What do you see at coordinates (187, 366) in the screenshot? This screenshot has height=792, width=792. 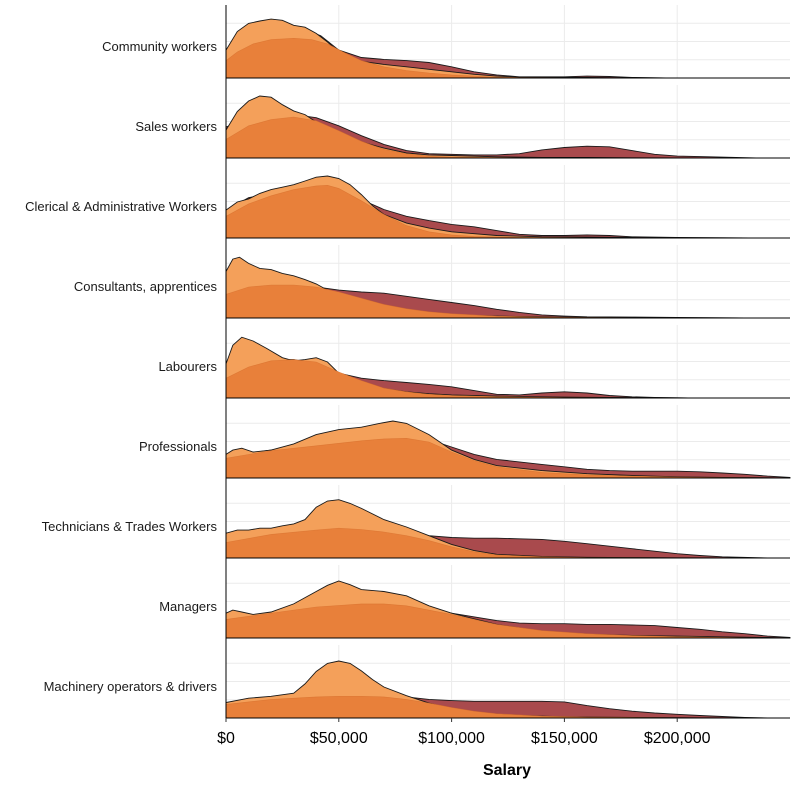 I see `row-label: Labourers` at bounding box center [187, 366].